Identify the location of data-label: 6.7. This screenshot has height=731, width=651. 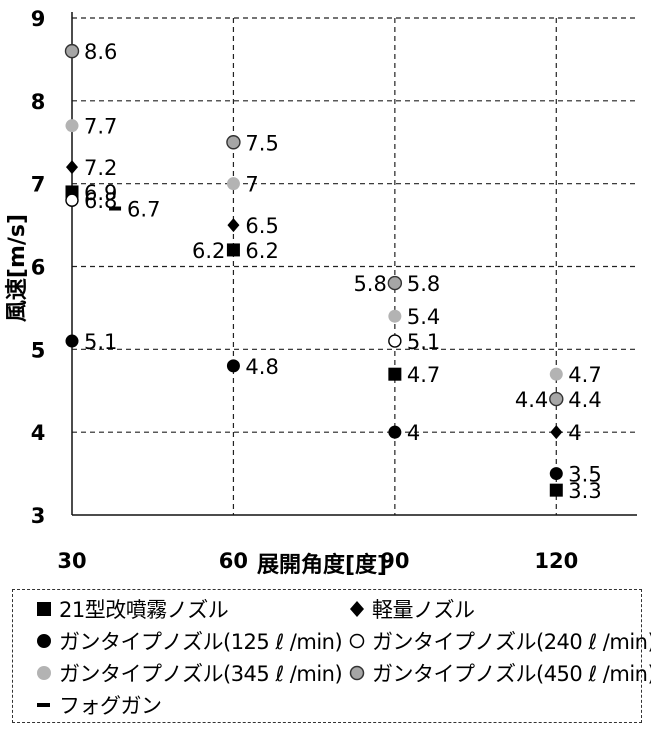
(143, 210).